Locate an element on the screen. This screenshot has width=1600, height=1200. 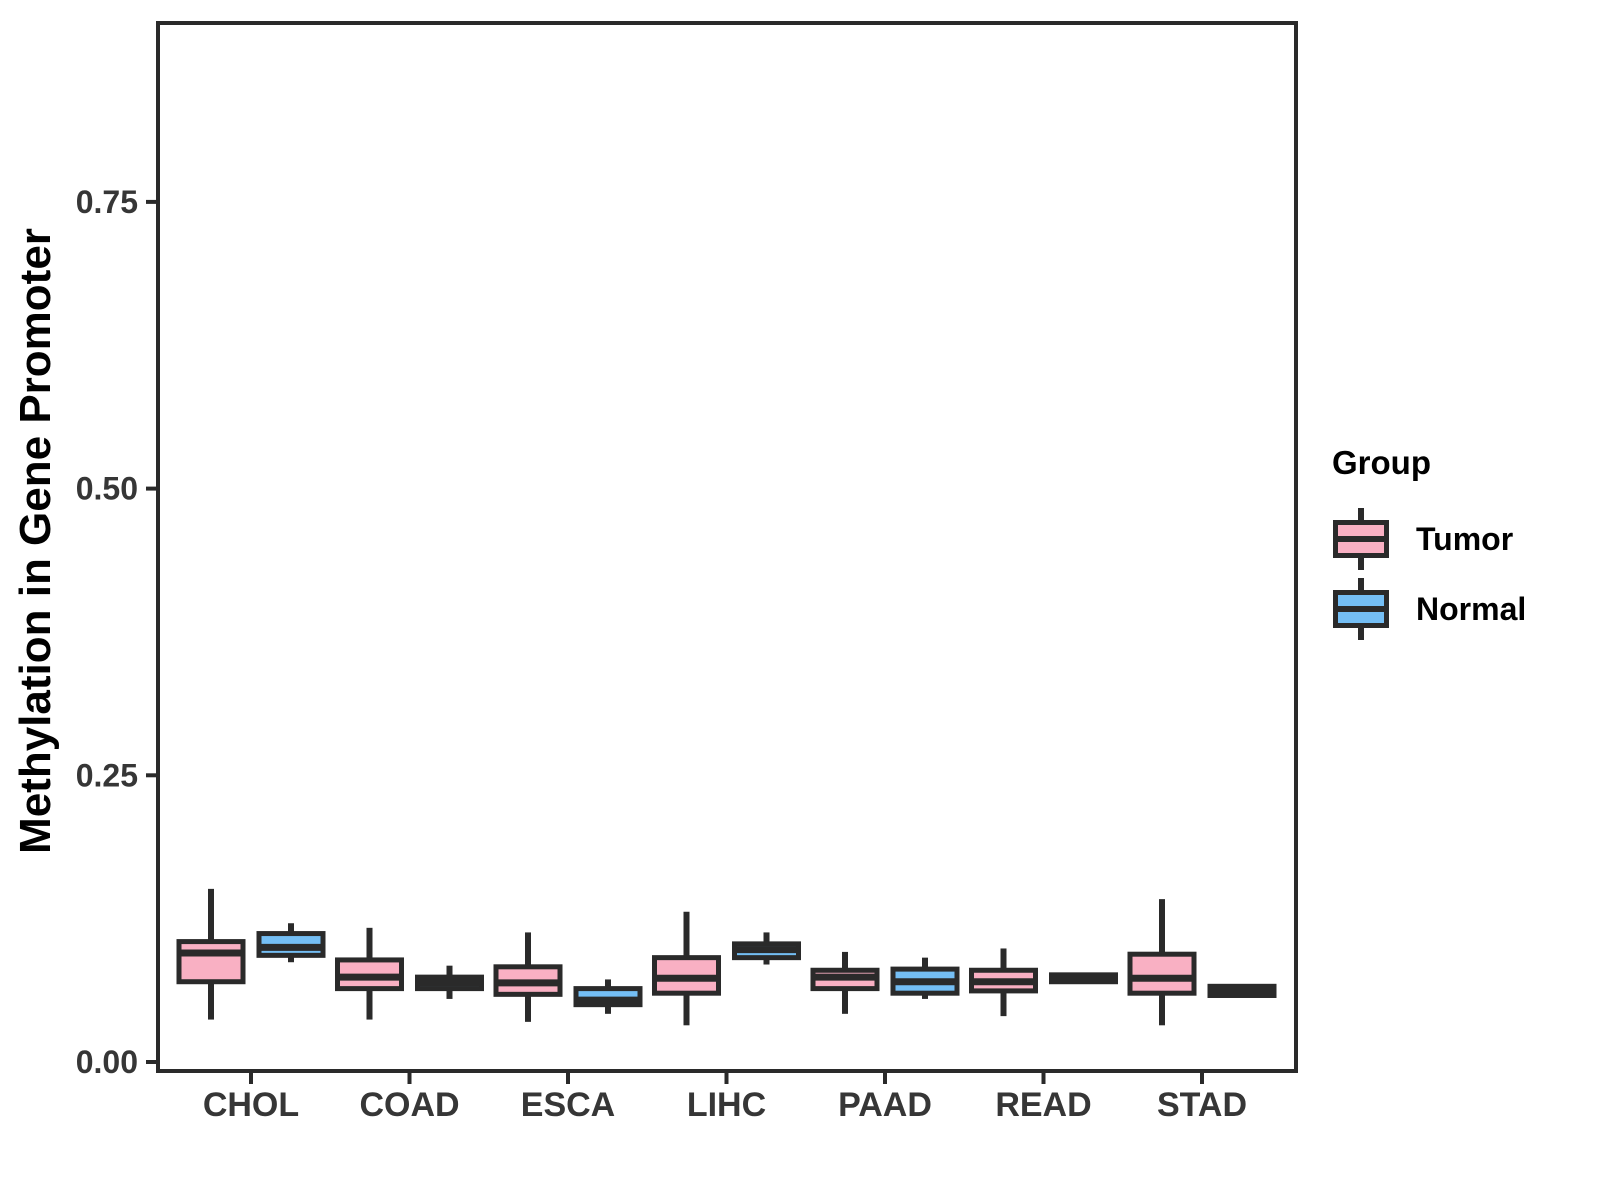
legend-item-normal: Normal is located at coordinates (1429, 609).